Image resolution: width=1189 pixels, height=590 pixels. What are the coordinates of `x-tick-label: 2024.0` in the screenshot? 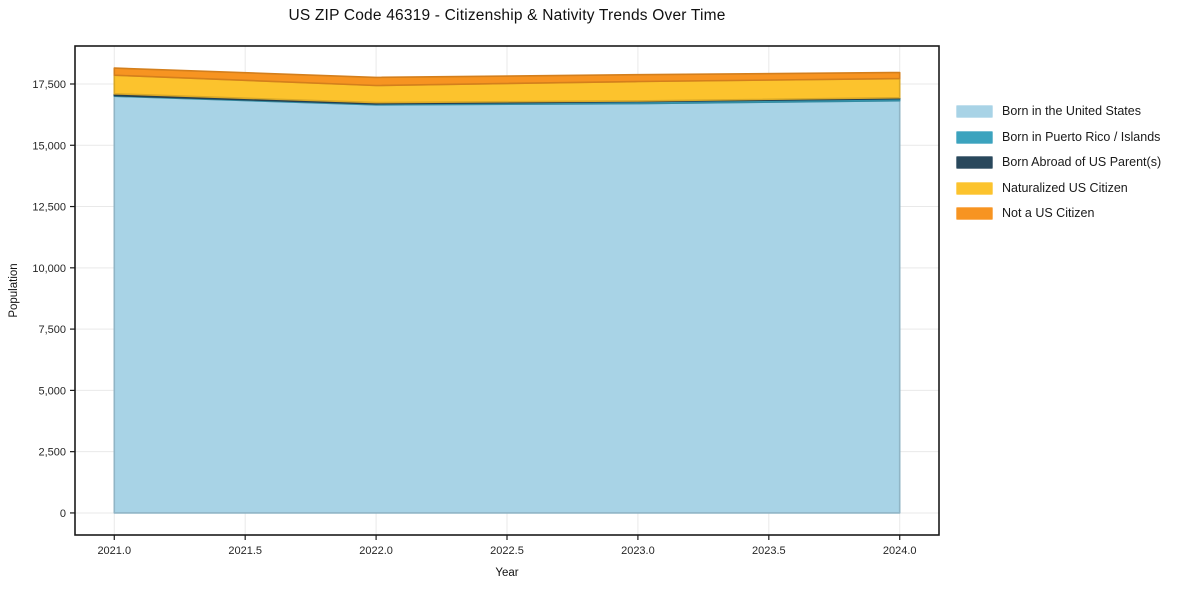 It's located at (900, 551).